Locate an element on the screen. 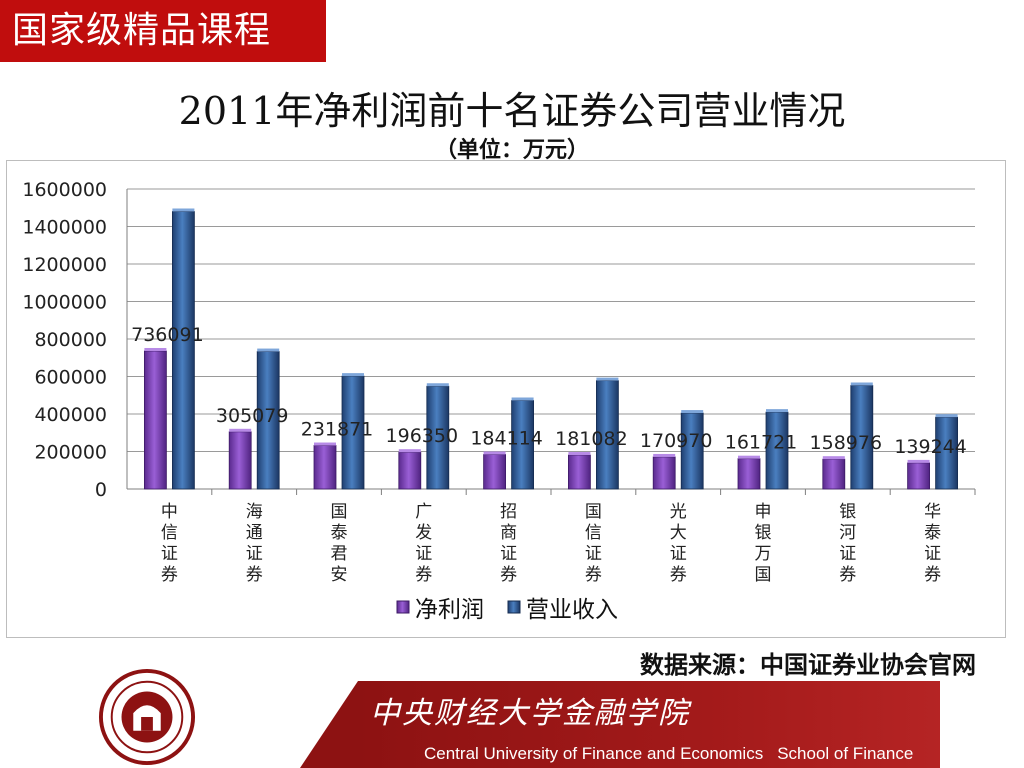 The width and height of the screenshot is (1024, 768). data-label: 158976 is located at coordinates (846, 443).